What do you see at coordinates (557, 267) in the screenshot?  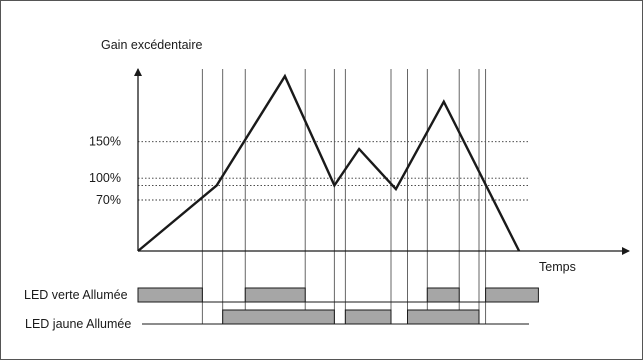 I see `x-axis-title: Temps` at bounding box center [557, 267].